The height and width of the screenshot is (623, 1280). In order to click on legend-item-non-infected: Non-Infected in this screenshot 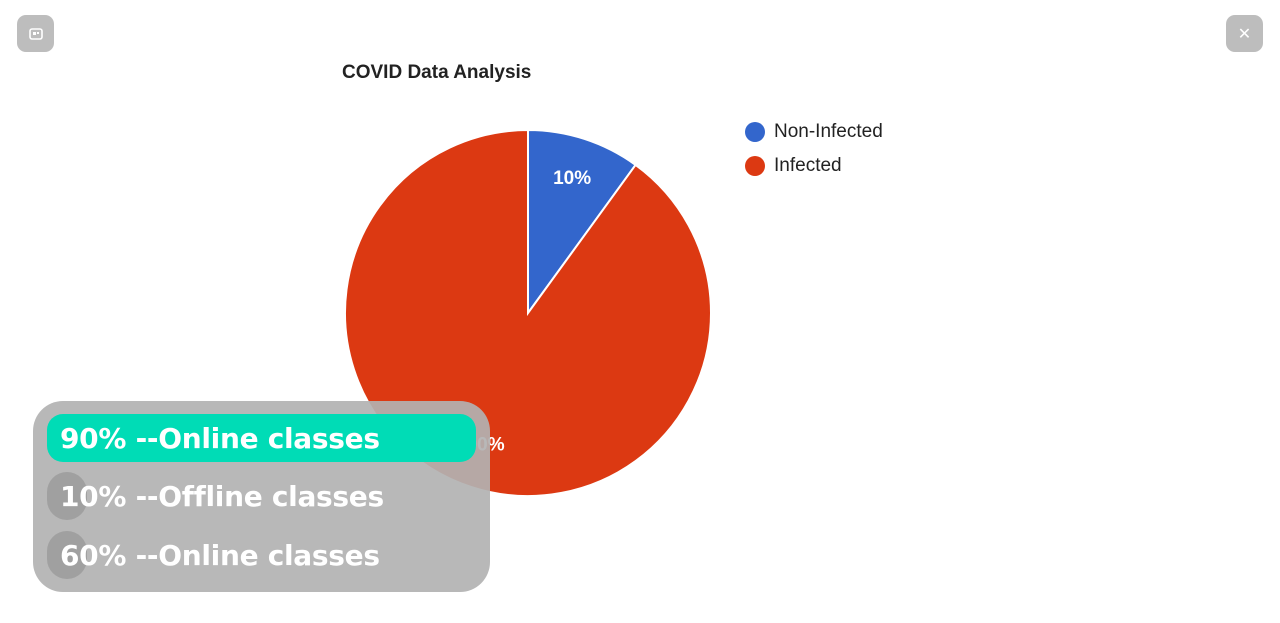, I will do `click(814, 132)`.